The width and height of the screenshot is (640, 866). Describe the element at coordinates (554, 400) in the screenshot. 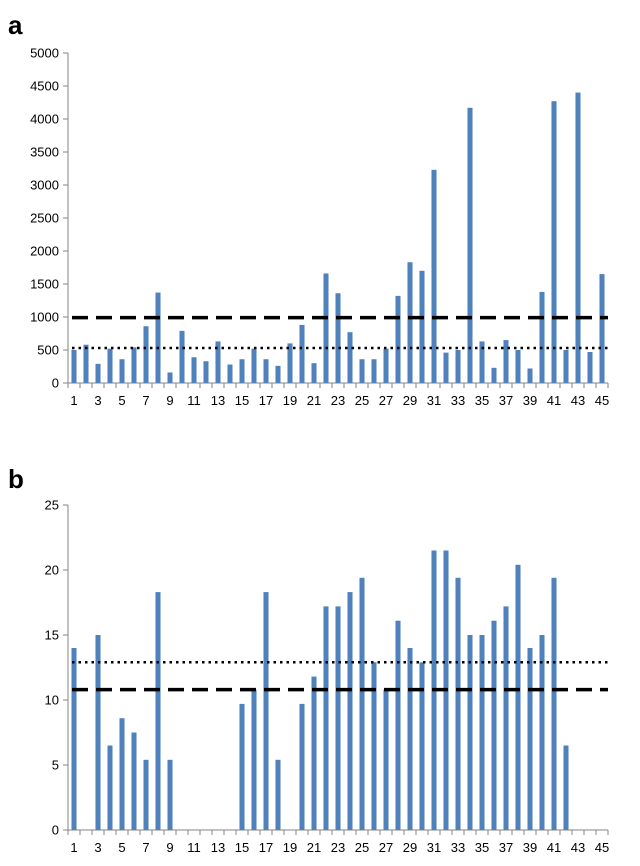

I see `x-tick-label: 41` at that location.